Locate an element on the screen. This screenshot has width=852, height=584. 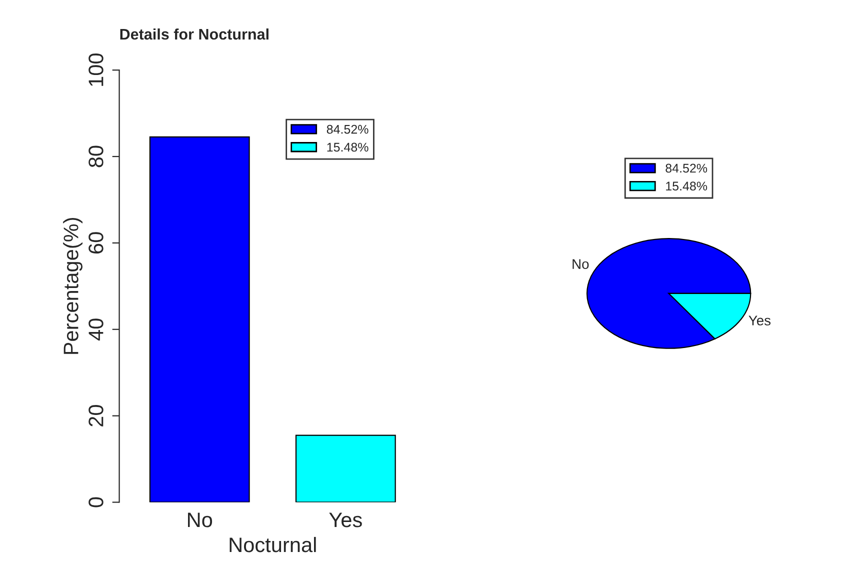
y-axis-title: Percentage(%) is located at coordinates (72, 286).